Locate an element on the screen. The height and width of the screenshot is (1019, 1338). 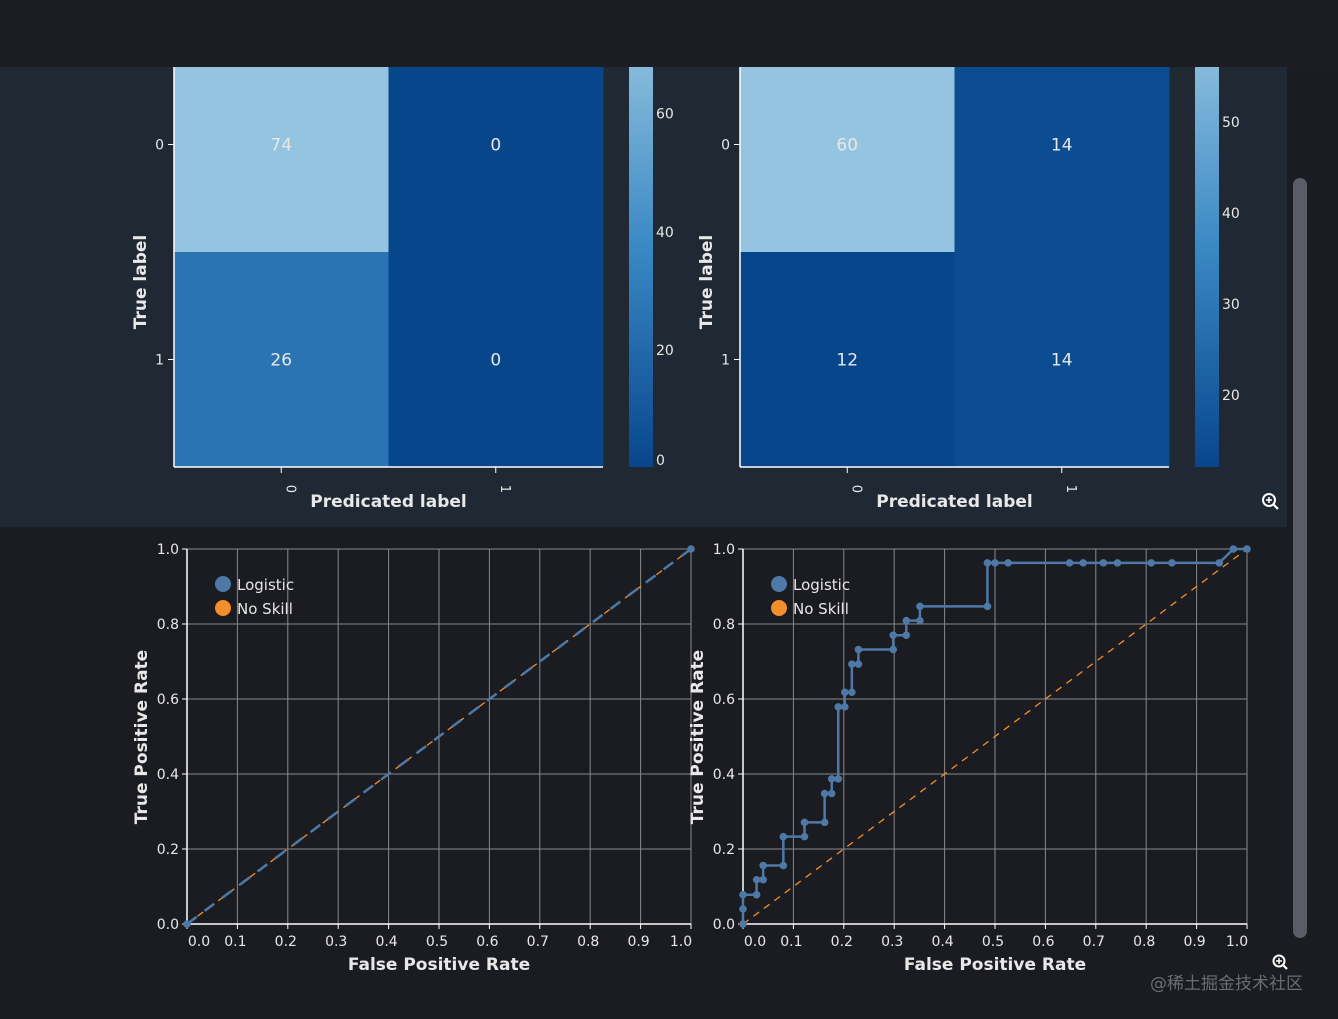
x-tick-label: 0.2 is located at coordinates (842, 942).